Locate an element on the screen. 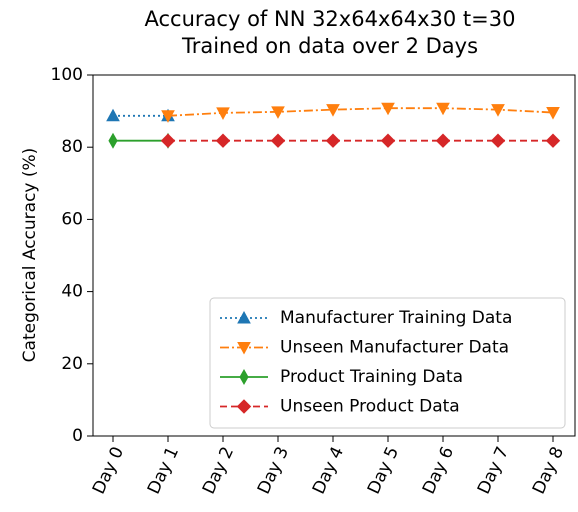 This screenshot has width=578, height=512. y-tick-label: 0 is located at coordinates (77, 436).